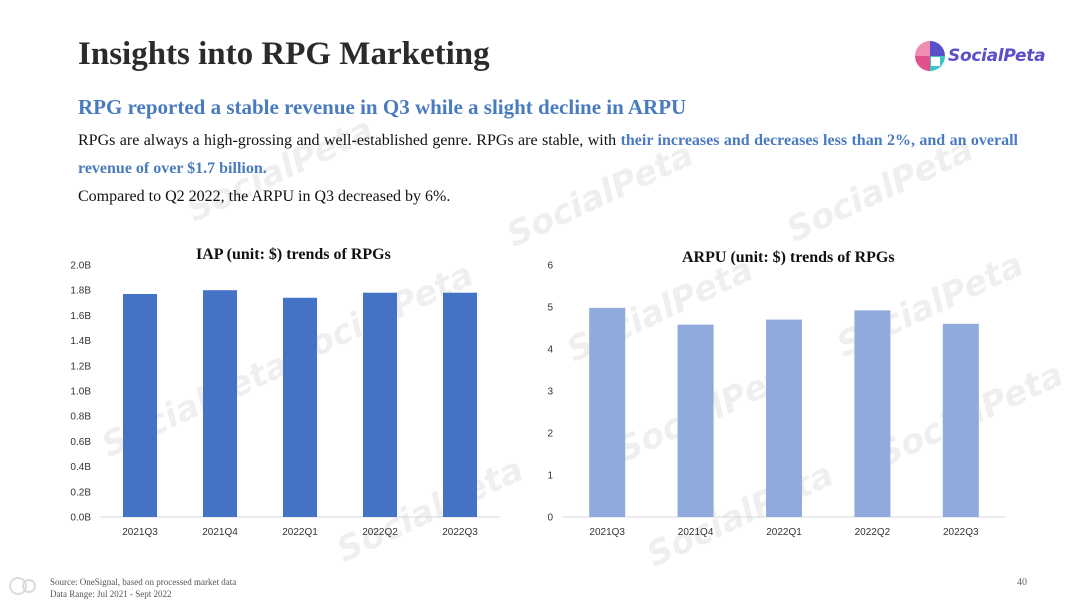 This screenshot has width=1080, height=608. I want to click on arpu-x-tick-label: 2022Q1, so click(784, 532).